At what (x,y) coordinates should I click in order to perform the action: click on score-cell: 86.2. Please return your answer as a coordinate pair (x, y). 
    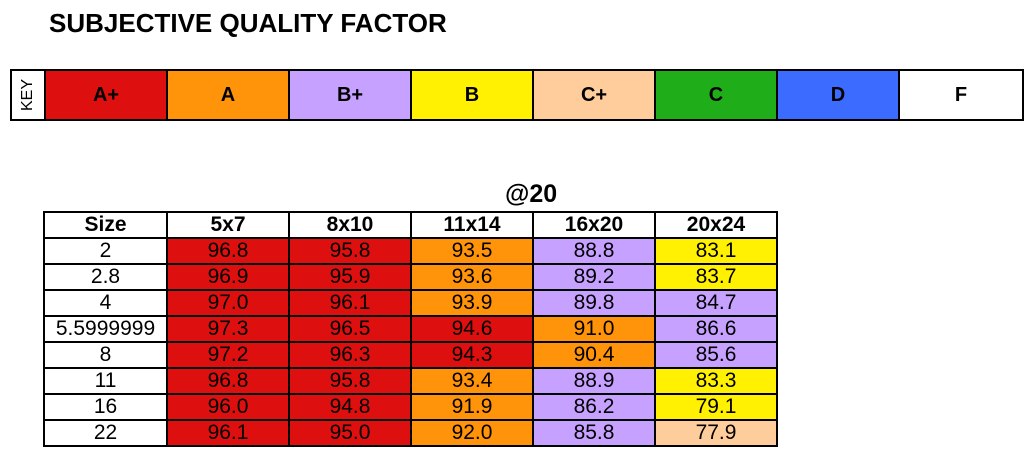
    Looking at the image, I should click on (594, 407).